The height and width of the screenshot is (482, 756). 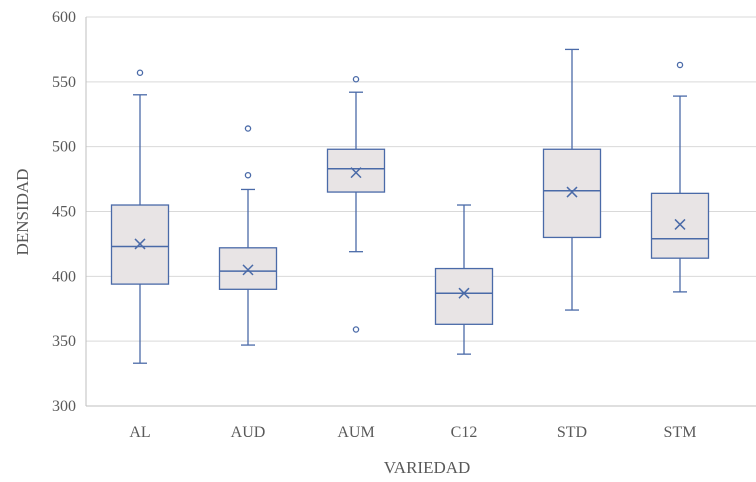 What do you see at coordinates (572, 432) in the screenshot?
I see `x-tick-label-std: STD` at bounding box center [572, 432].